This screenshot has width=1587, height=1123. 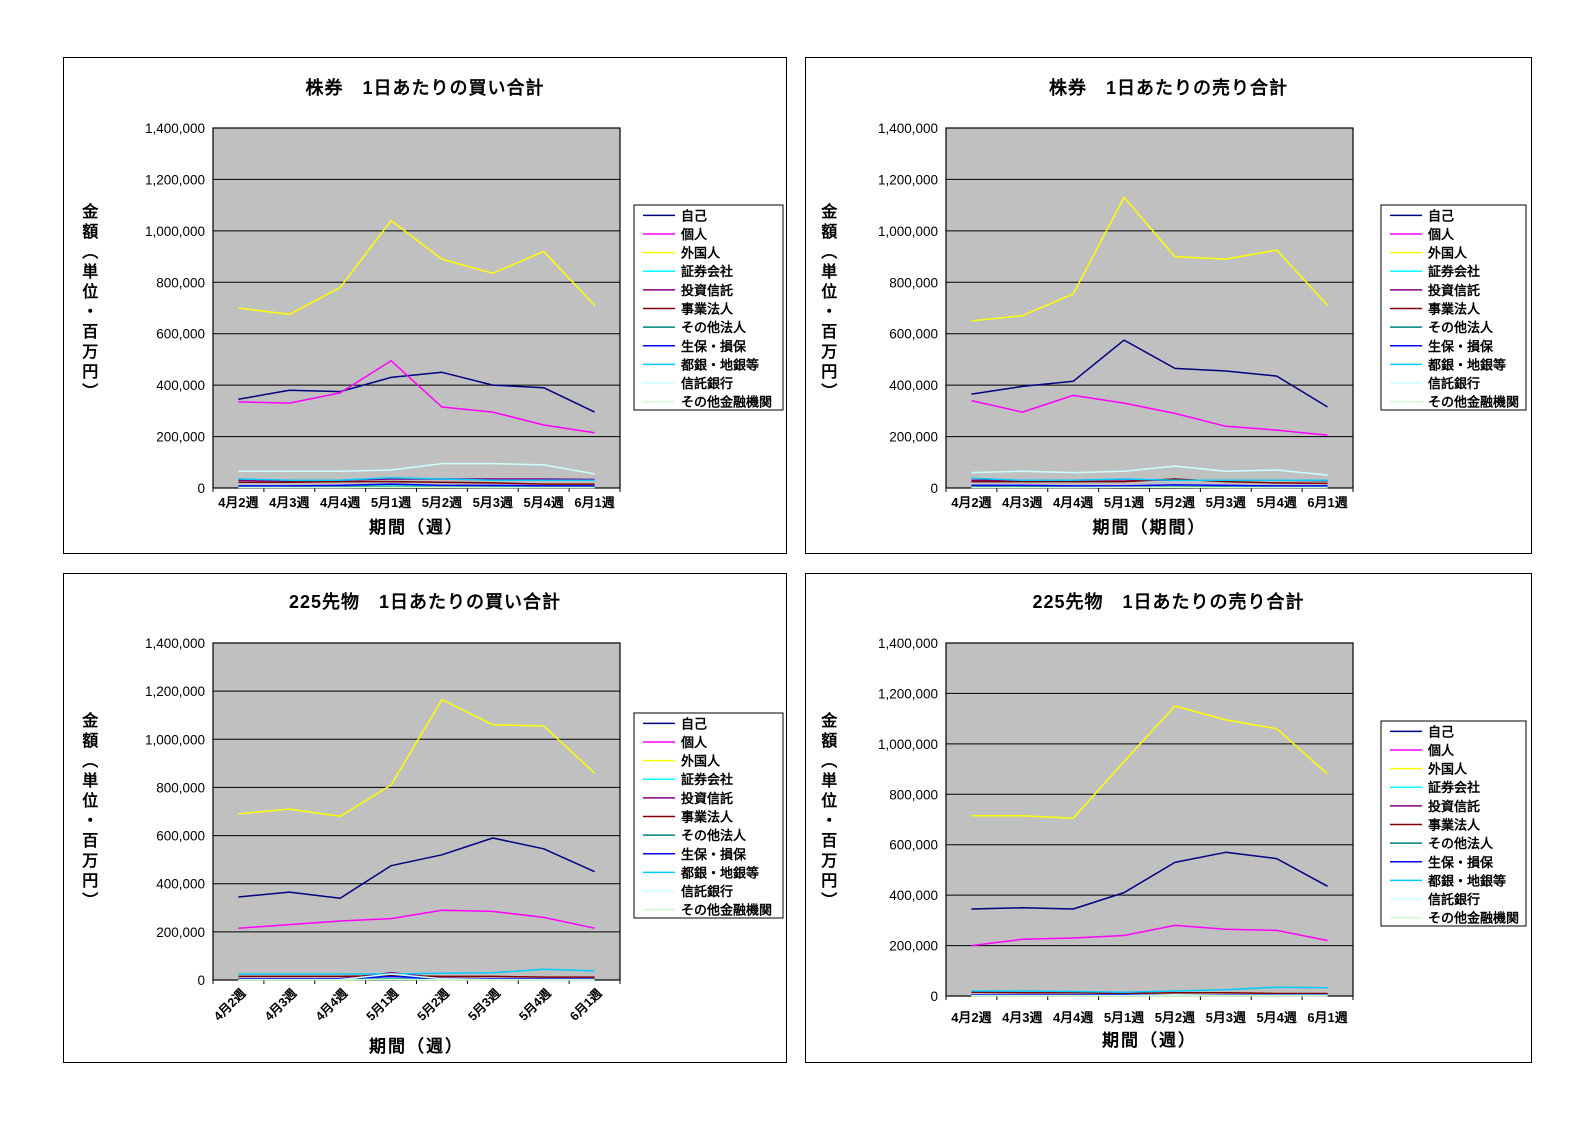 What do you see at coordinates (425, 602) in the screenshot?
I see `chart-title: 225先物 1日あたりの買い合計` at bounding box center [425, 602].